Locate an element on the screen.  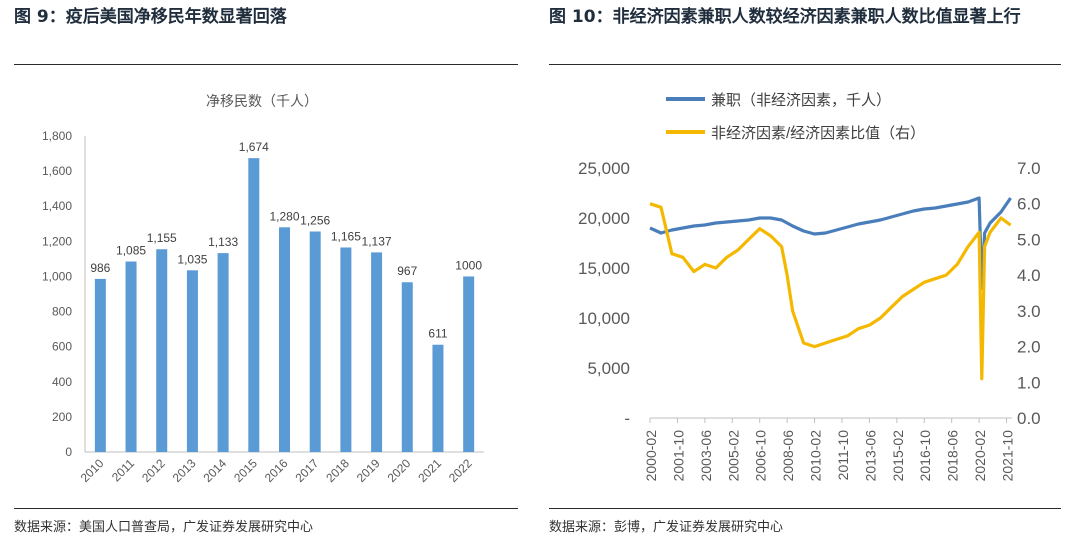
x-tick-label: 2012 is located at coordinates (153, 470).